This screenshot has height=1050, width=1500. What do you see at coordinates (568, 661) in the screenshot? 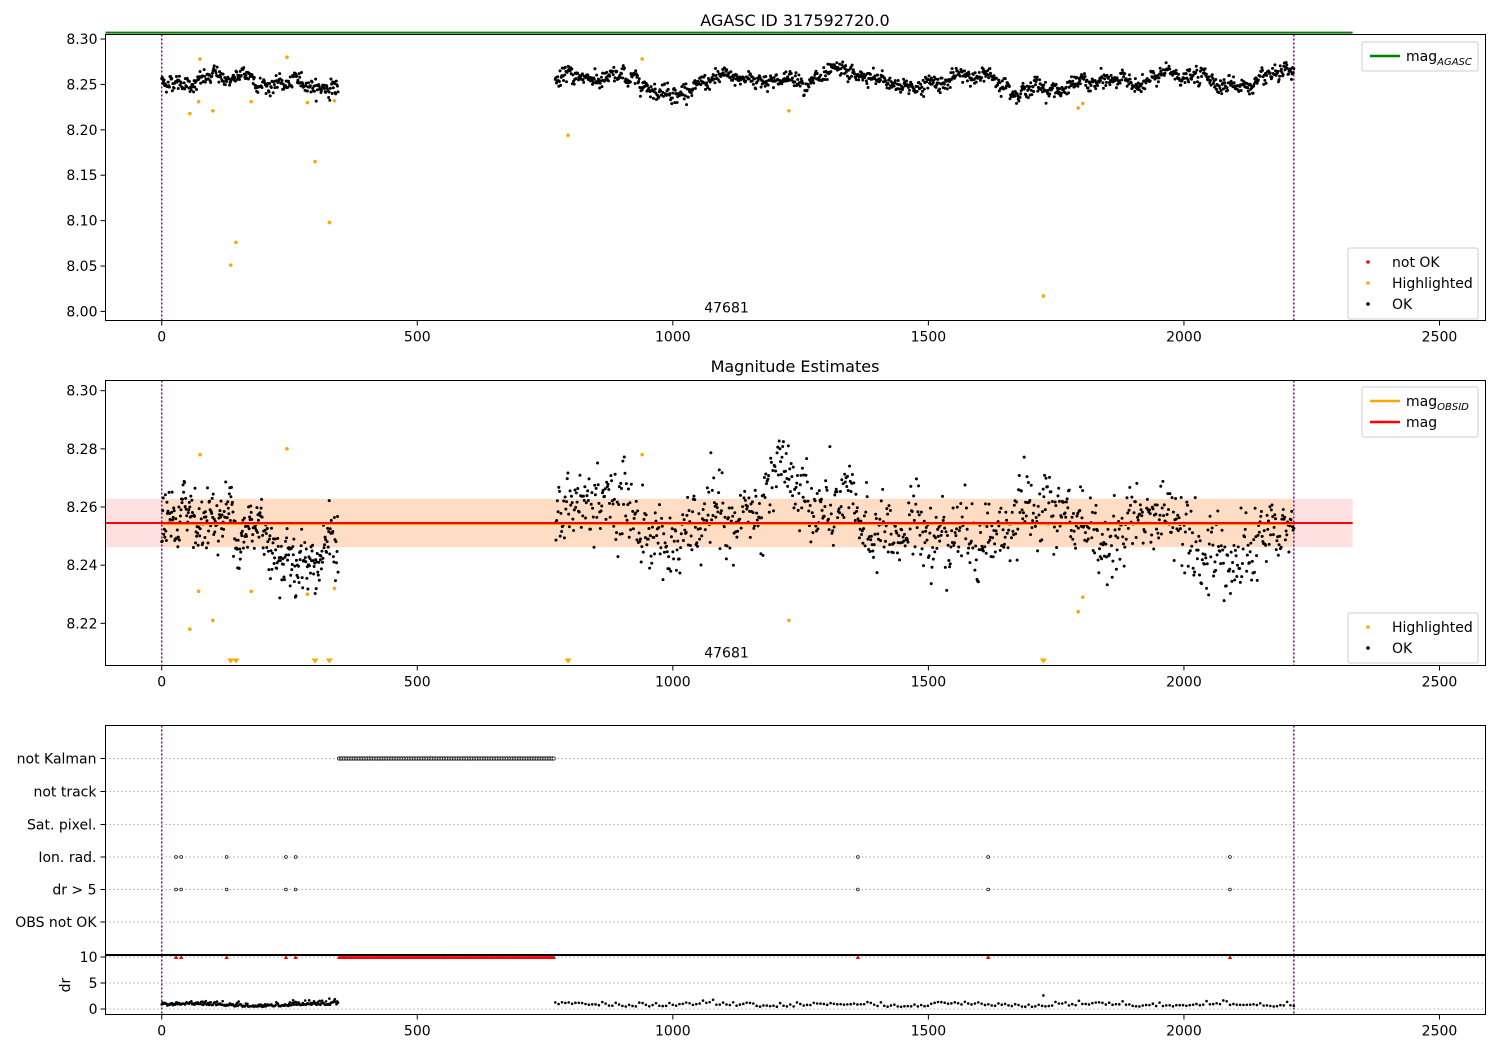
I see `out-of-range-marker` at bounding box center [568, 661].